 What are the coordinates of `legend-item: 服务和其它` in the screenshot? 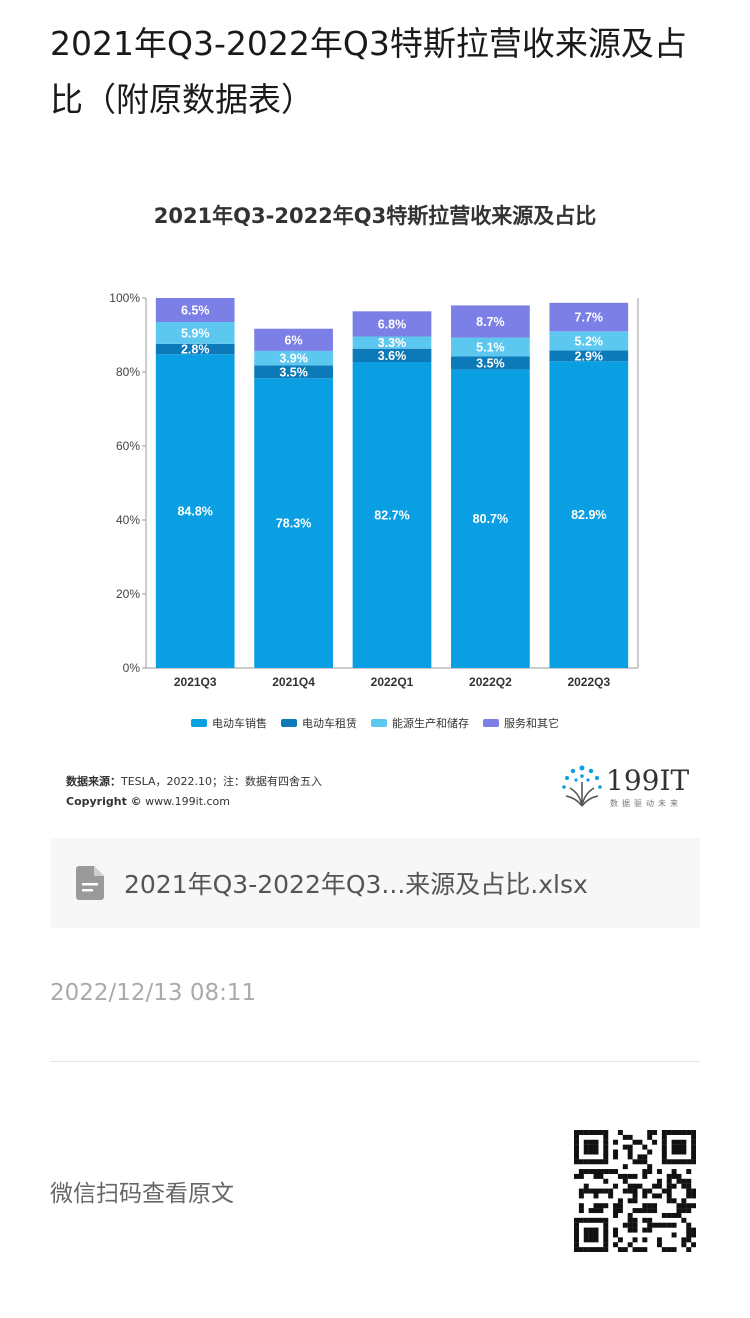 It's located at (521, 723).